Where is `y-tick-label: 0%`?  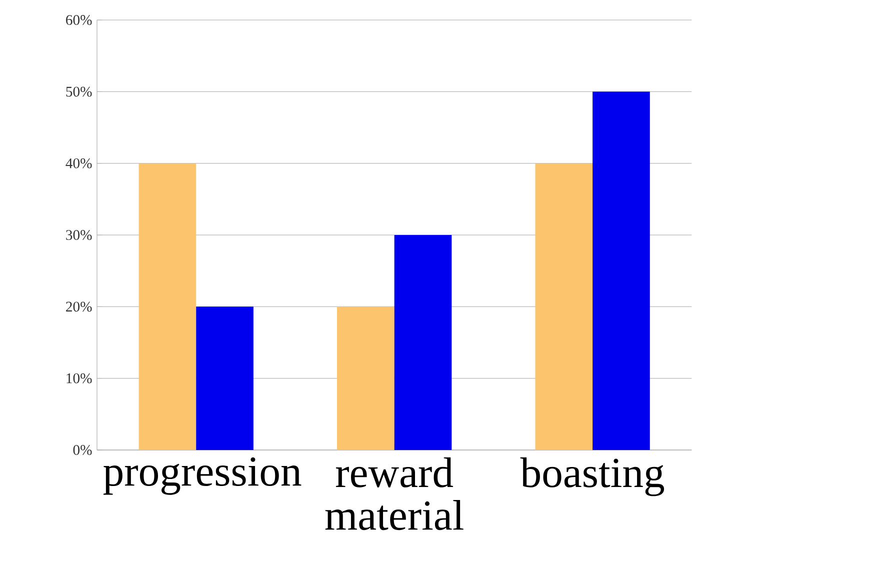
y-tick-label: 0% is located at coordinates (82, 450).